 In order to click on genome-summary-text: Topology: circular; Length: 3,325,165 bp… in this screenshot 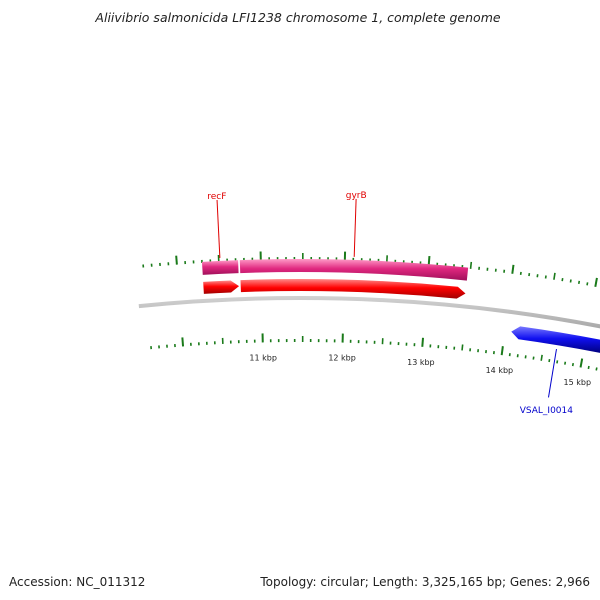, I will do `click(424, 582)`.